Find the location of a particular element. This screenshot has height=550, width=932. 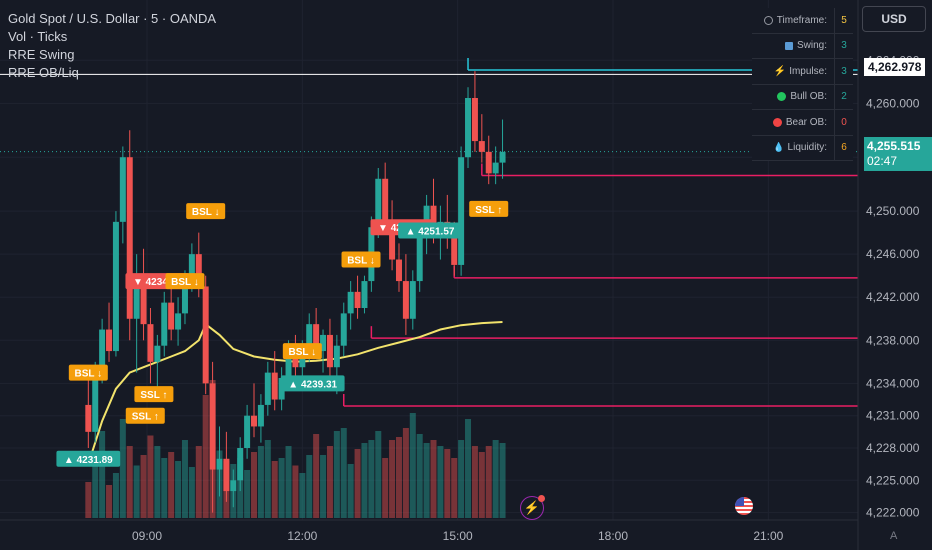

marker-label-4: SSL ↑ is located at coordinates (153, 395).